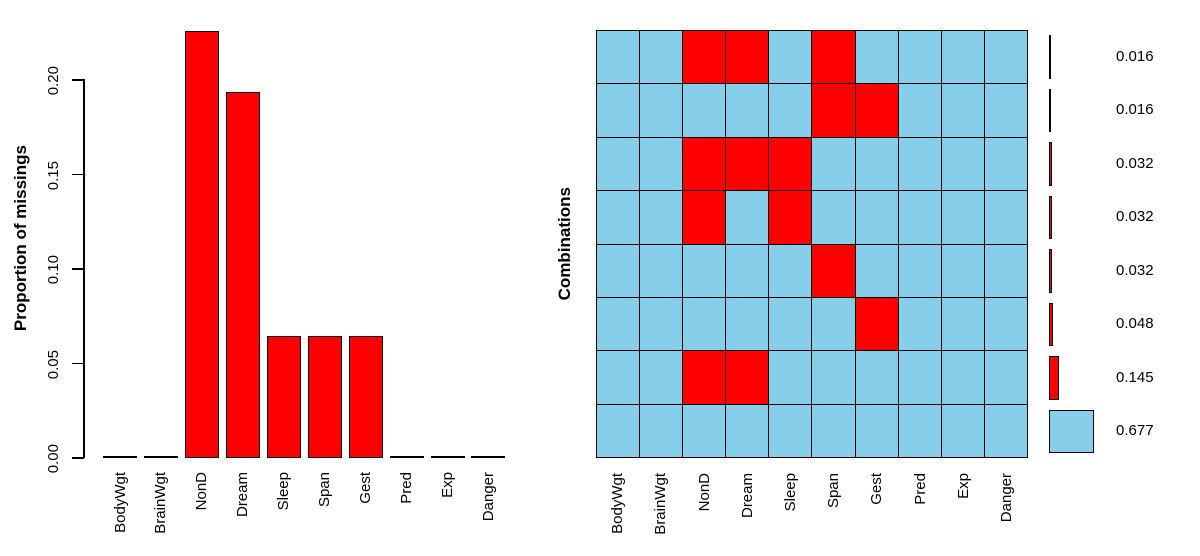  I want to click on x-axis-label: Span, so click(834, 491).